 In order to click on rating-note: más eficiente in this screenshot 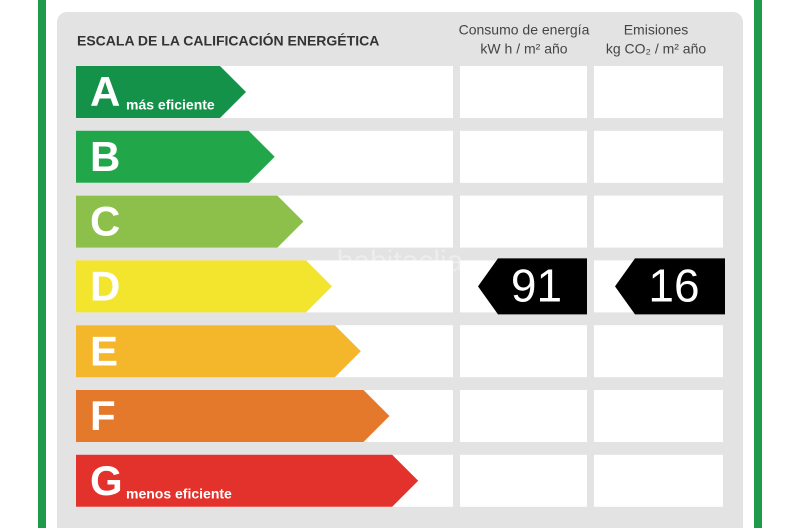, I will do `click(170, 105)`.